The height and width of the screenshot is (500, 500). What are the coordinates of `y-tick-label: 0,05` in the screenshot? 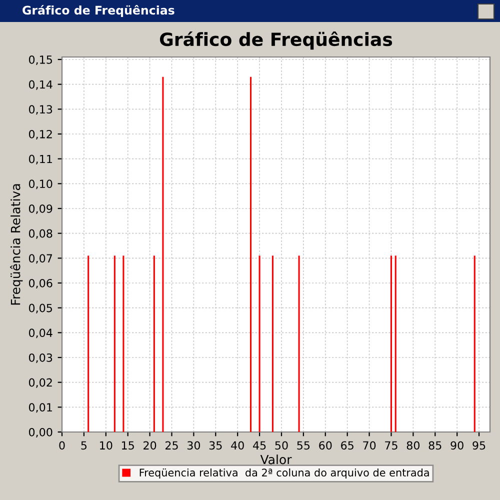 It's located at (40, 309).